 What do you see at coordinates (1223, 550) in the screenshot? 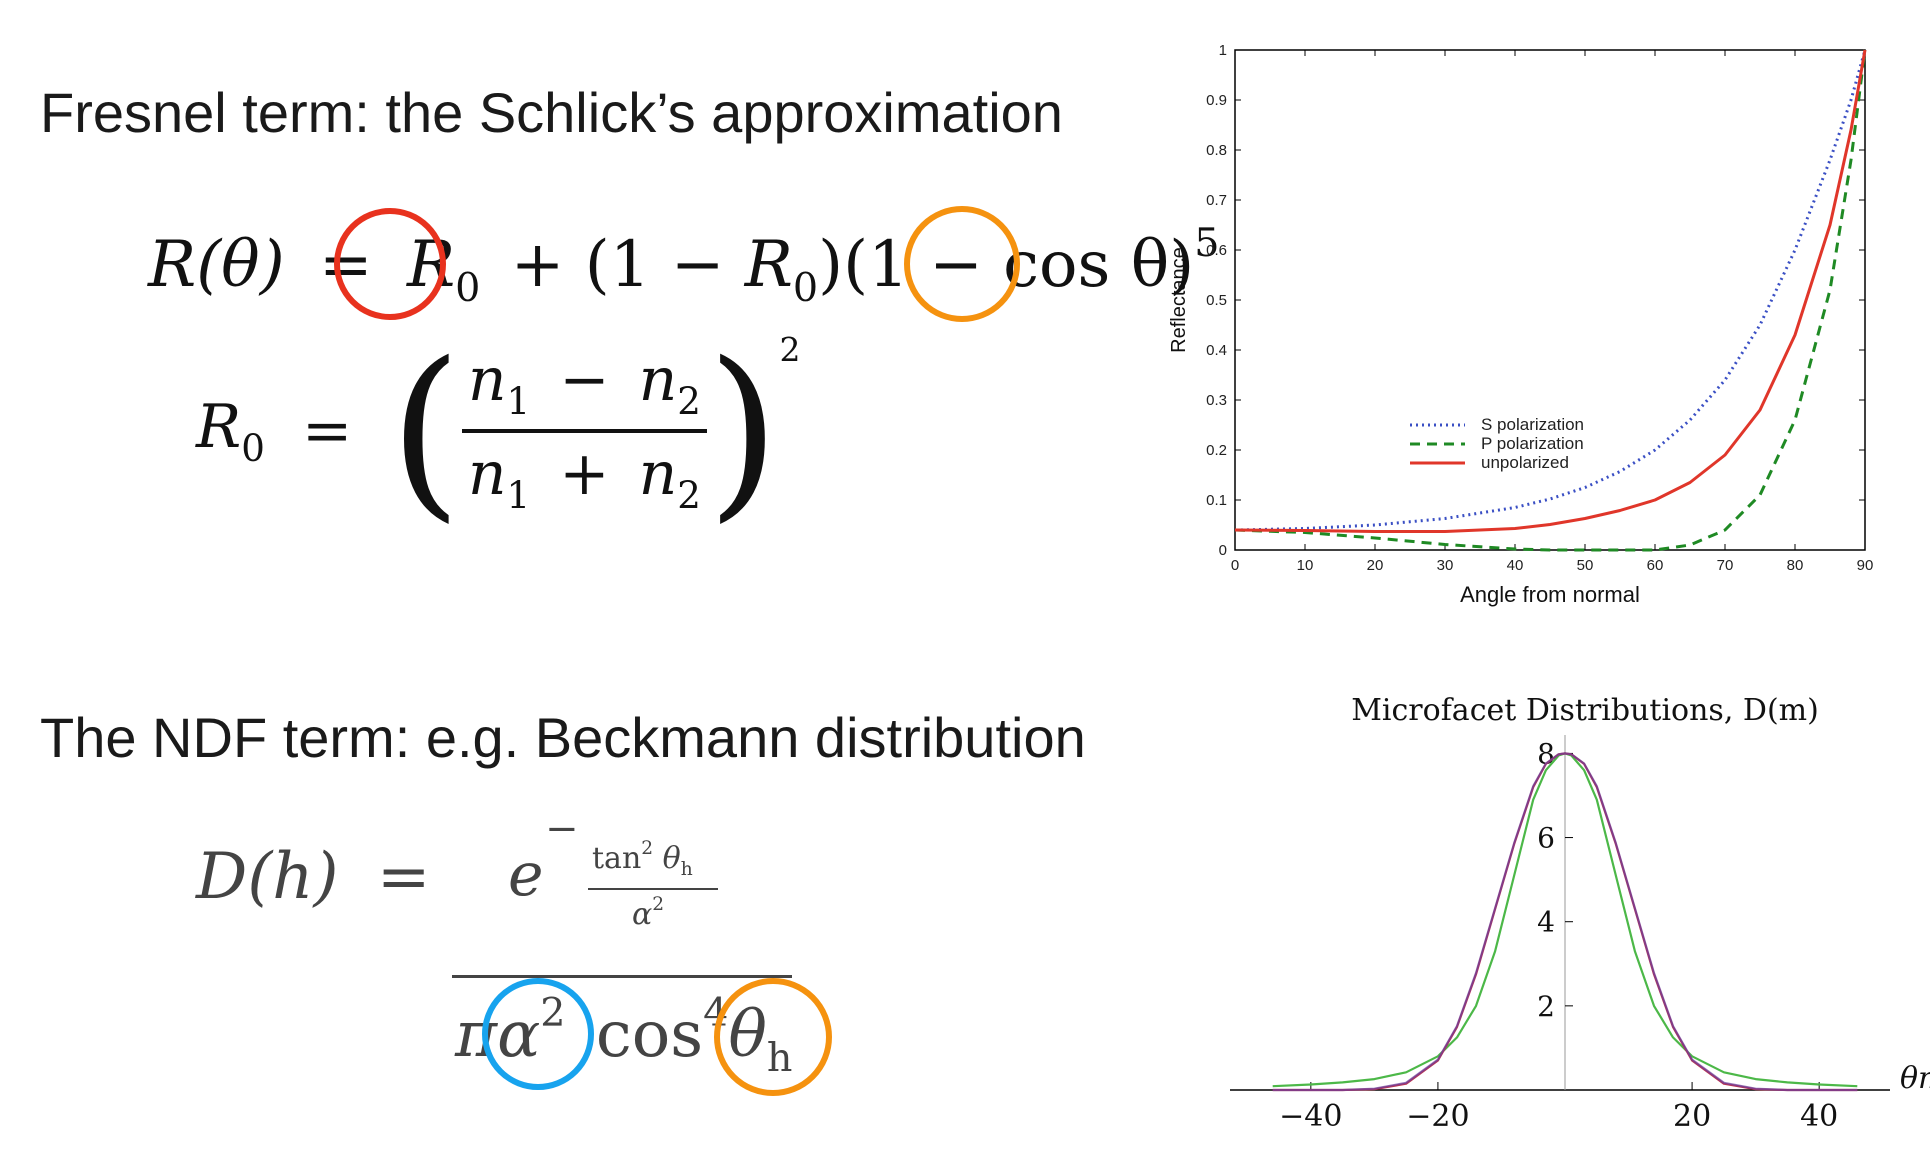
I see `y-tick-label: 0` at bounding box center [1223, 550].